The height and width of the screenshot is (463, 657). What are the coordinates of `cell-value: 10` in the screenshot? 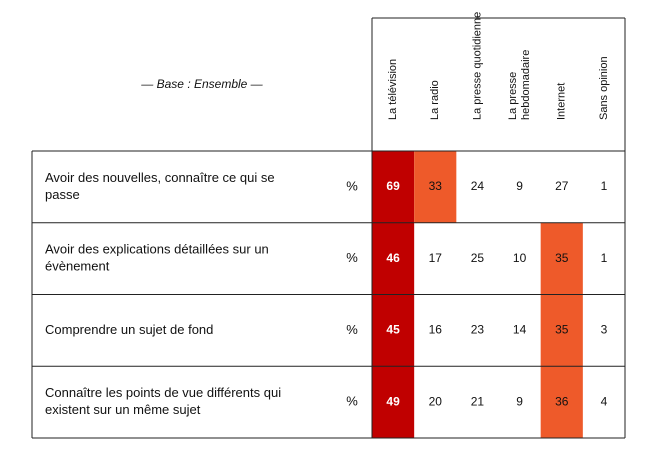 It's located at (520, 258).